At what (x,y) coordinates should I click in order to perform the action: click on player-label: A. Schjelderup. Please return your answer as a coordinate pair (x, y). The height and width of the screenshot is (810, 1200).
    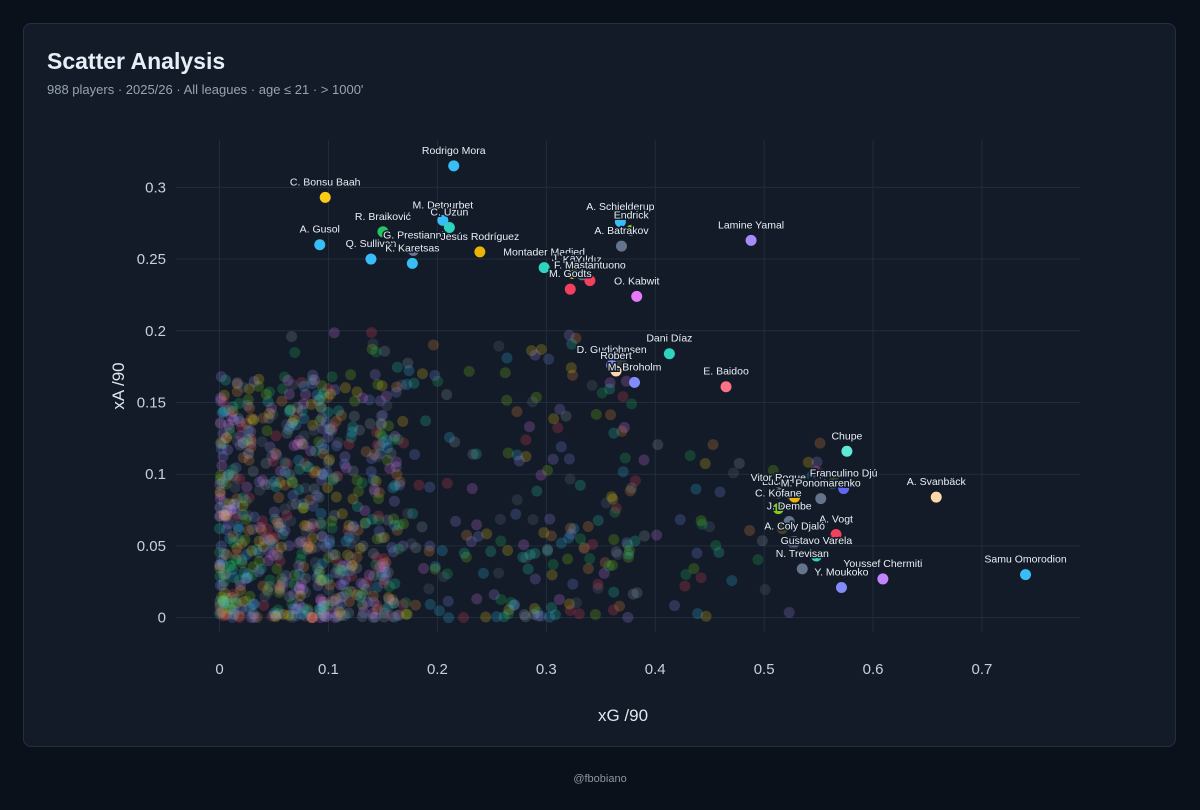
    Looking at the image, I should click on (620, 207).